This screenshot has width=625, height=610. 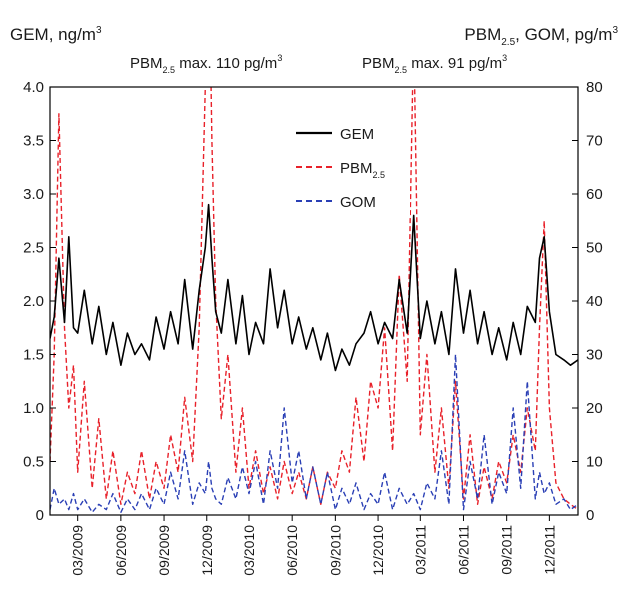 I want to click on svg-text: GEM, ng/m3, so click(x=56, y=34).